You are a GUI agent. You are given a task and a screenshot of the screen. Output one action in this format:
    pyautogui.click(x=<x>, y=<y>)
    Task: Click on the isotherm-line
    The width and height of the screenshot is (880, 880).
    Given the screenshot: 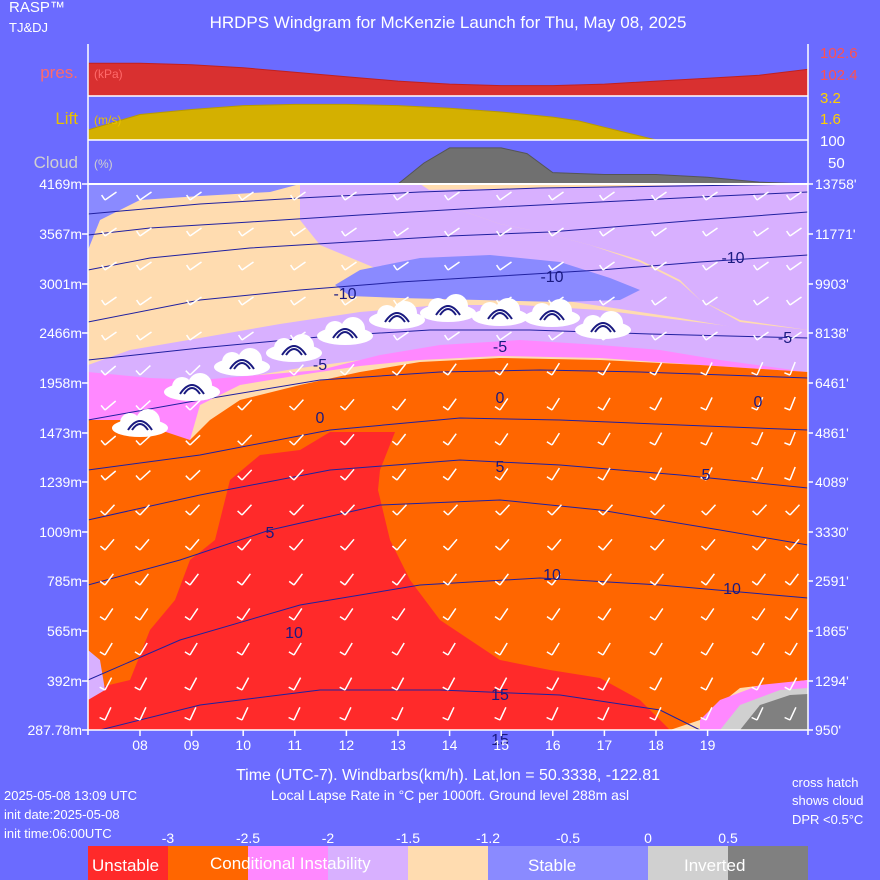 What is the action you would take?
    pyautogui.click(x=448, y=213)
    